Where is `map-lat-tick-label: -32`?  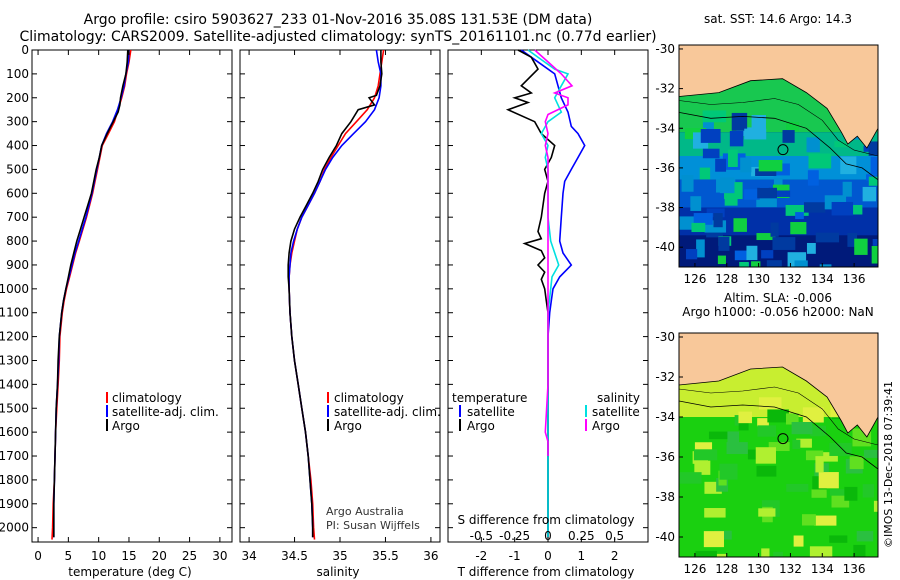 map-lat-tick-label: -32 is located at coordinates (665, 89).